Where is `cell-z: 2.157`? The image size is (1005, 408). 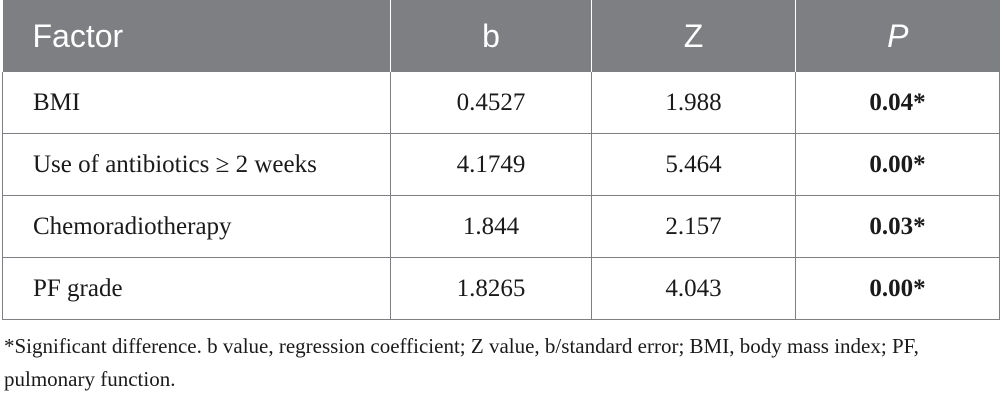
cell-z: 2.157 is located at coordinates (693, 226).